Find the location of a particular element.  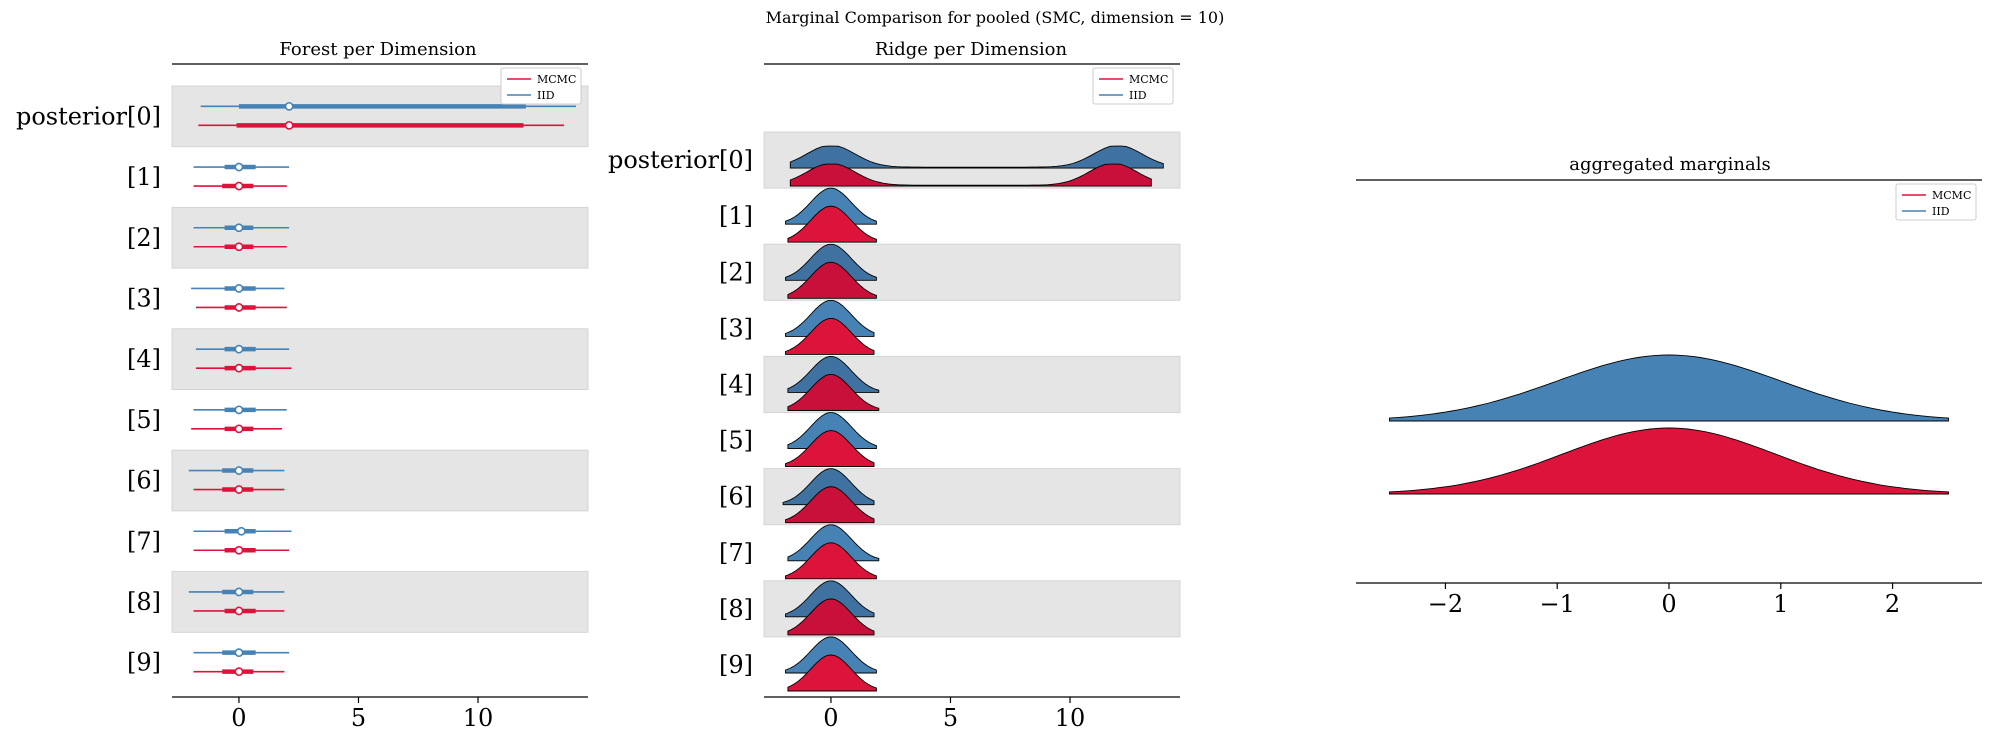

aggregated-legend-label-iid: IID is located at coordinates (1941, 211).